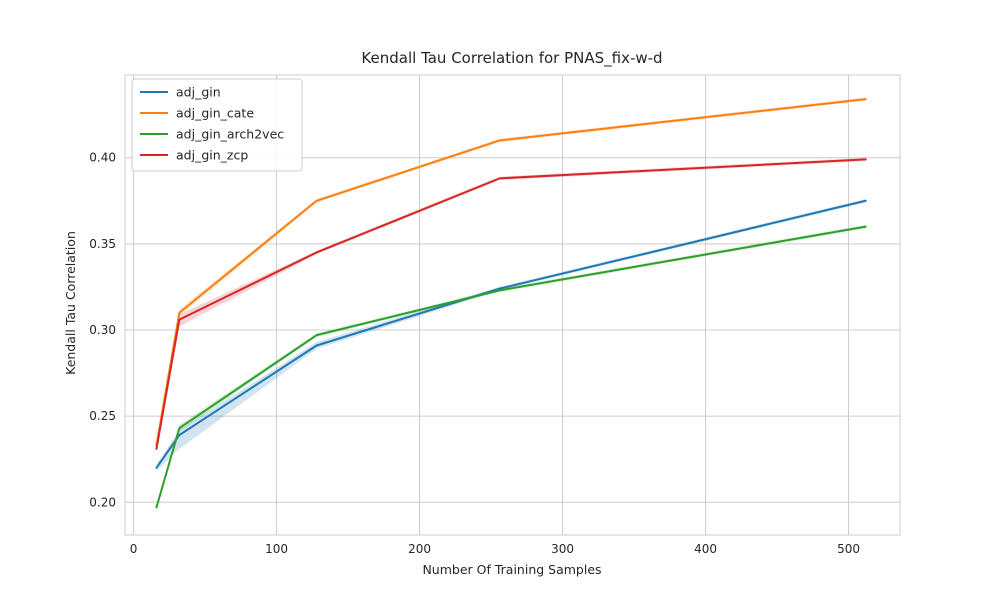 The height and width of the screenshot is (600, 1000). What do you see at coordinates (419, 549) in the screenshot?
I see `x-tick-label: 200` at bounding box center [419, 549].